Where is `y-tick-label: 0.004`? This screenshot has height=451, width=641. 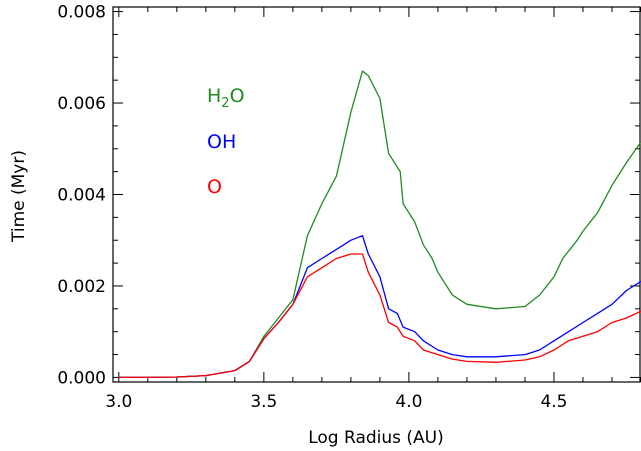 y-tick-label: 0.004 is located at coordinates (81, 196).